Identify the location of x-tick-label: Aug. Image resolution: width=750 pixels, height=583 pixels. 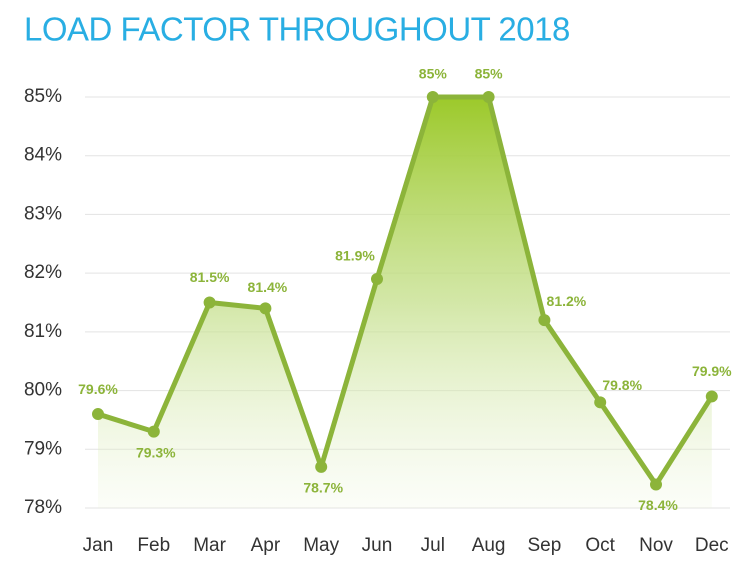
(489, 545).